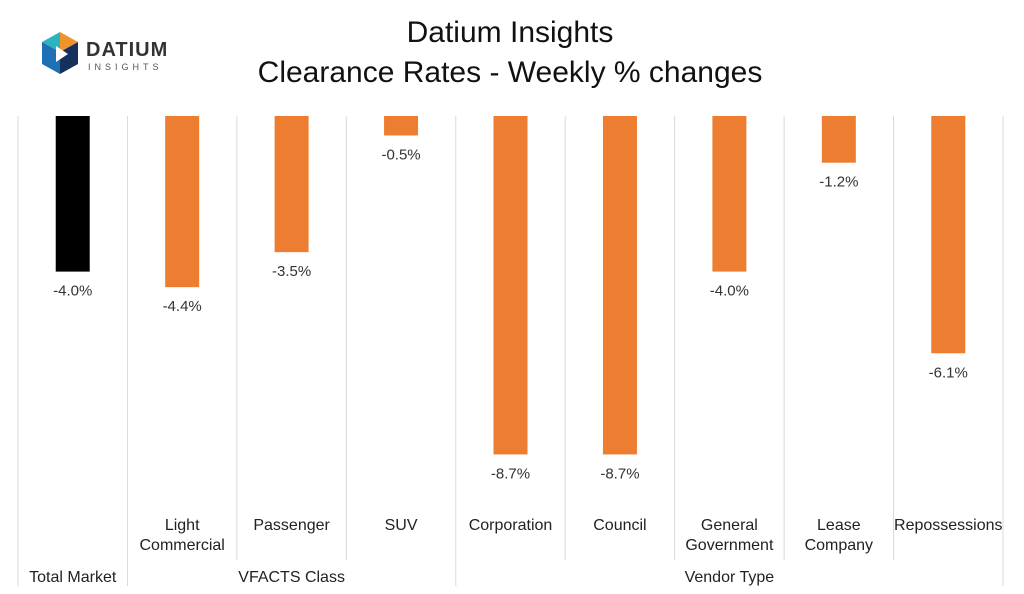 The height and width of the screenshot is (594, 1024). Describe the element at coordinates (182, 525) in the screenshot. I see `category-label: Light` at that location.